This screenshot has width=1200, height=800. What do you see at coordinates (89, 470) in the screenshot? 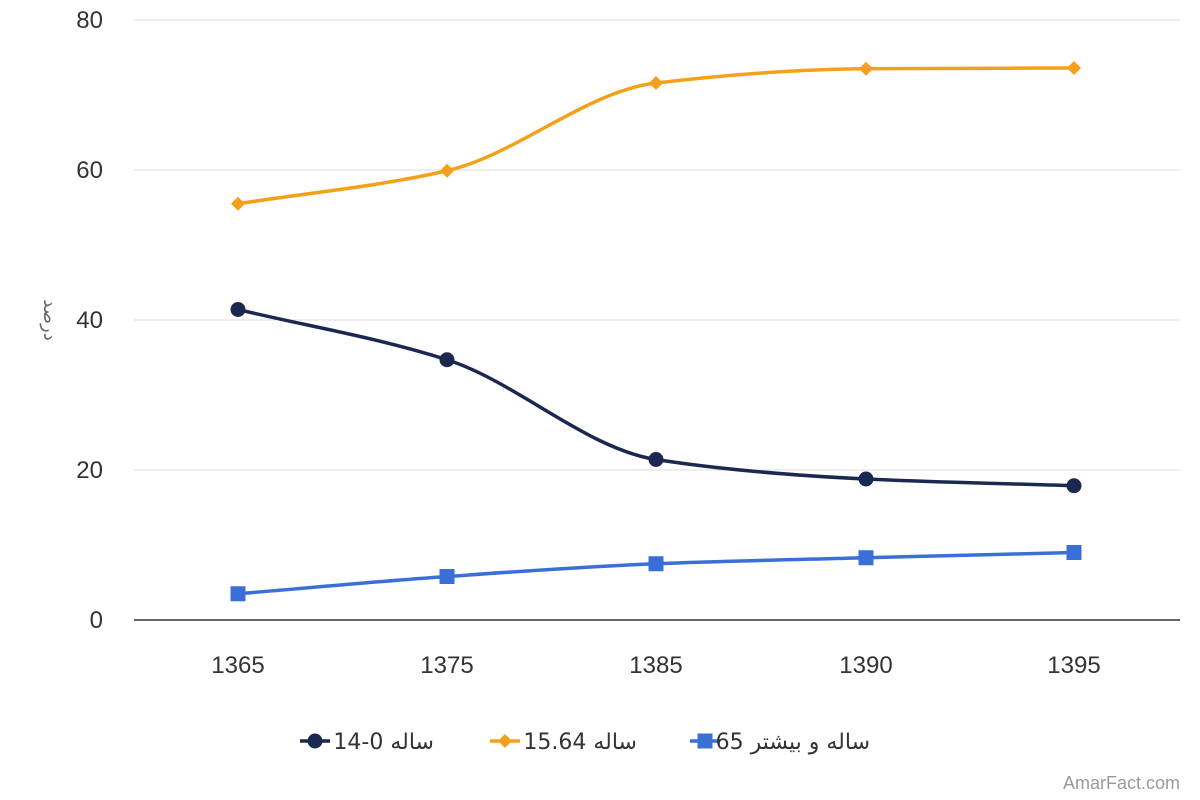
I see `y-tick-label: 20` at bounding box center [89, 470].